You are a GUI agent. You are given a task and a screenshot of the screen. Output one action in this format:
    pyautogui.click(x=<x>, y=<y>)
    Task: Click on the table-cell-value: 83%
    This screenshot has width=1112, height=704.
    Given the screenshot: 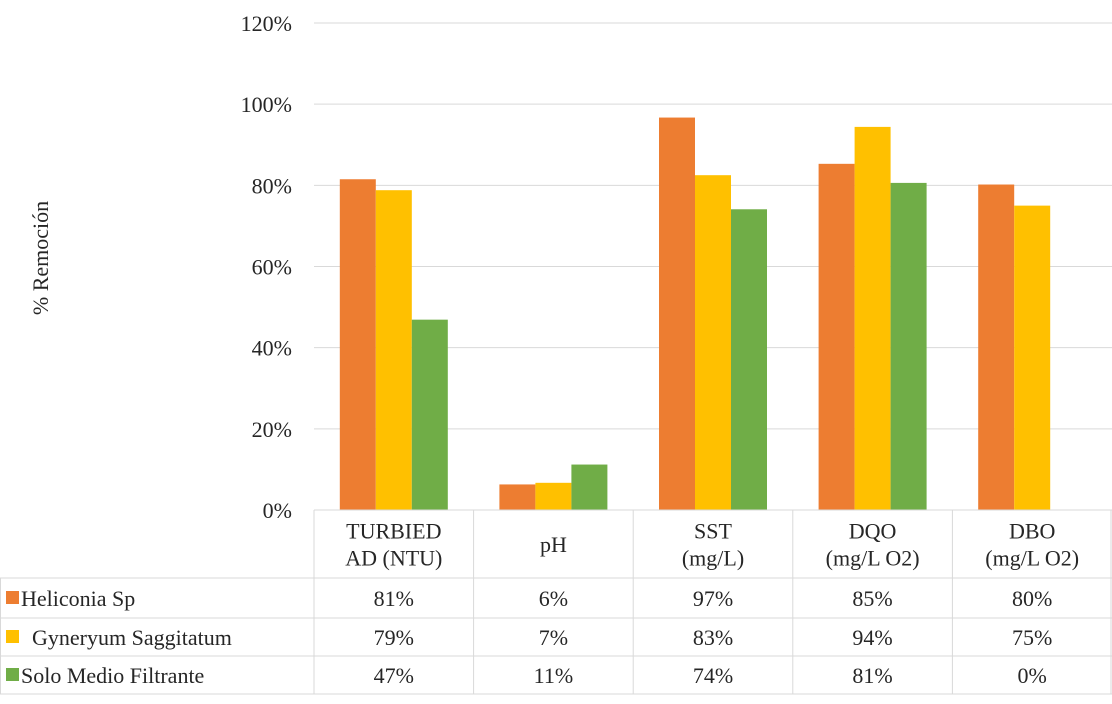 What is the action you would take?
    pyautogui.click(x=713, y=637)
    